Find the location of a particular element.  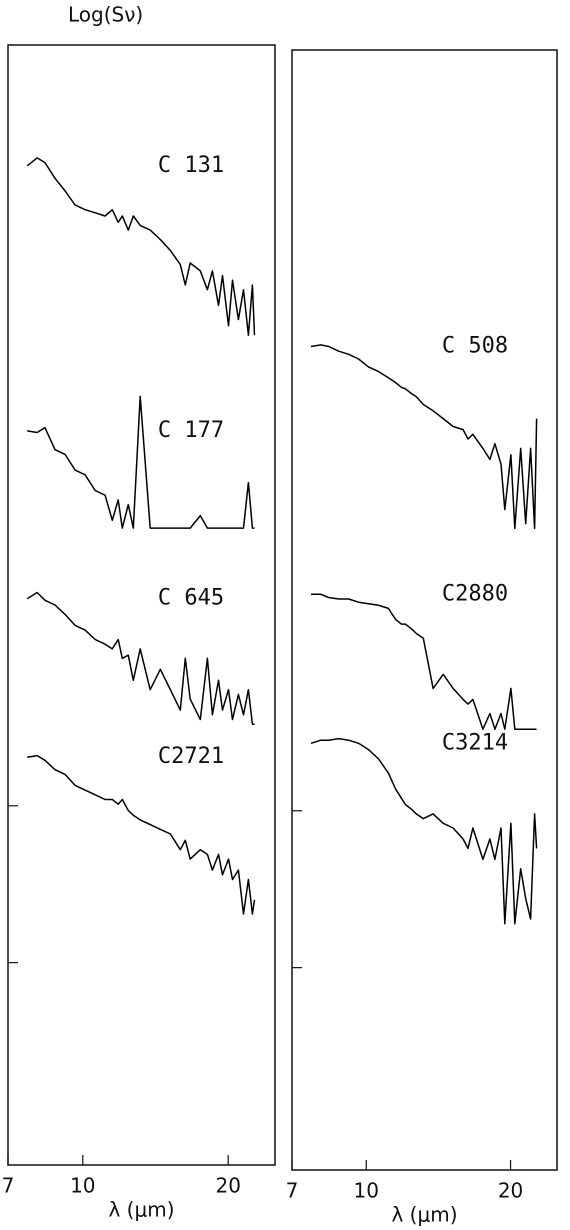

spectrum-label: C2721 is located at coordinates (191, 756).